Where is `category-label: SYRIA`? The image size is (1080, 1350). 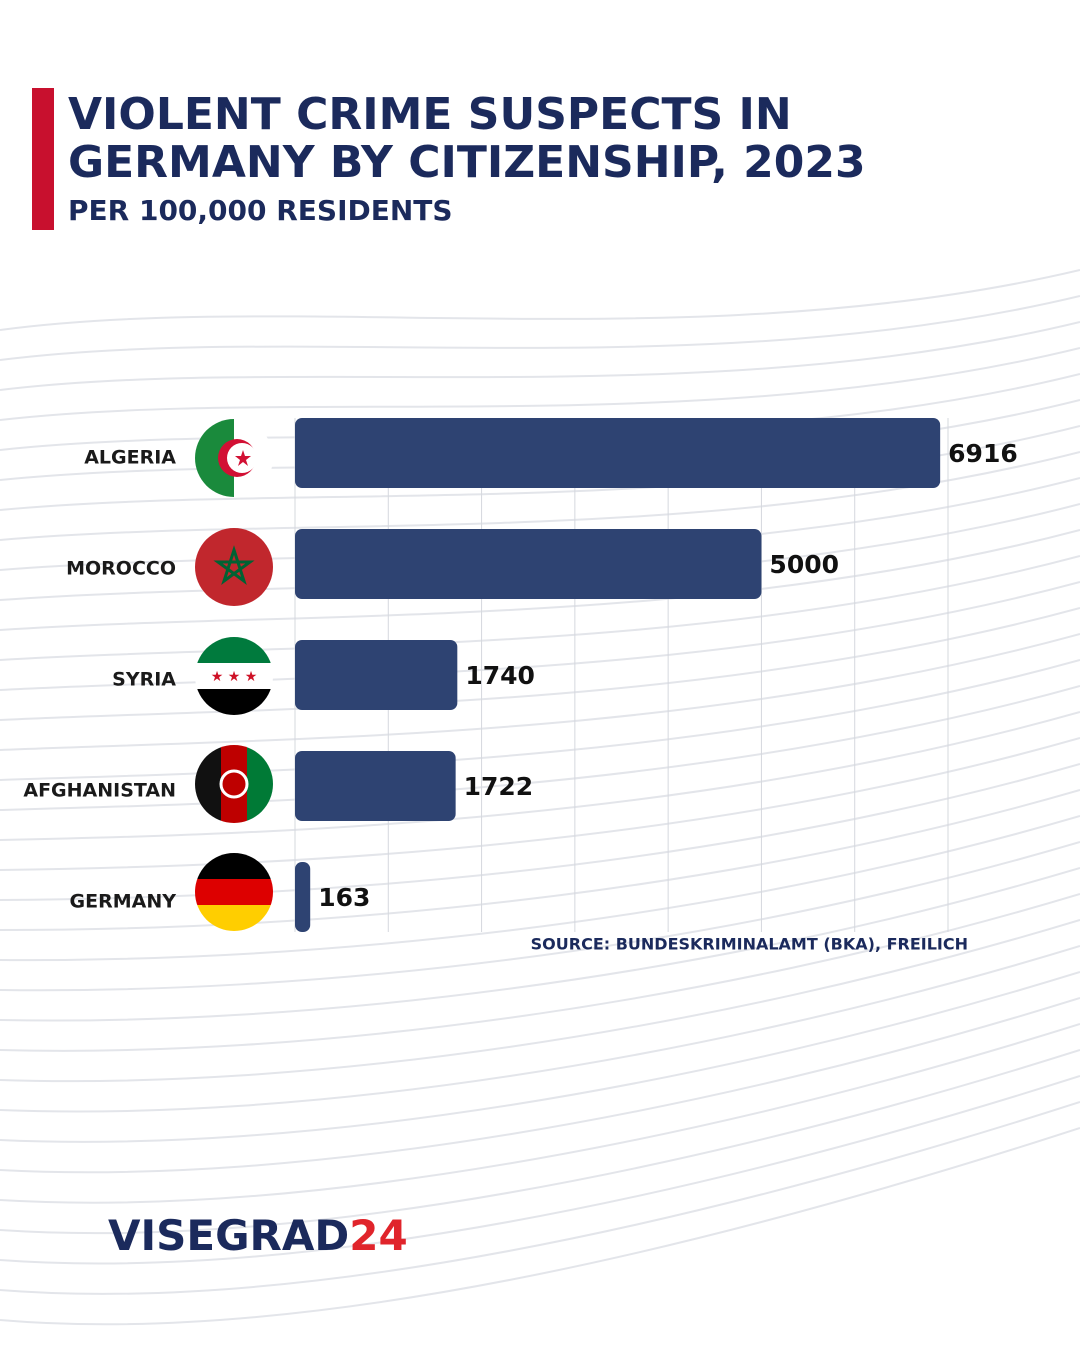
category-label: SYRIA is located at coordinates (144, 680).